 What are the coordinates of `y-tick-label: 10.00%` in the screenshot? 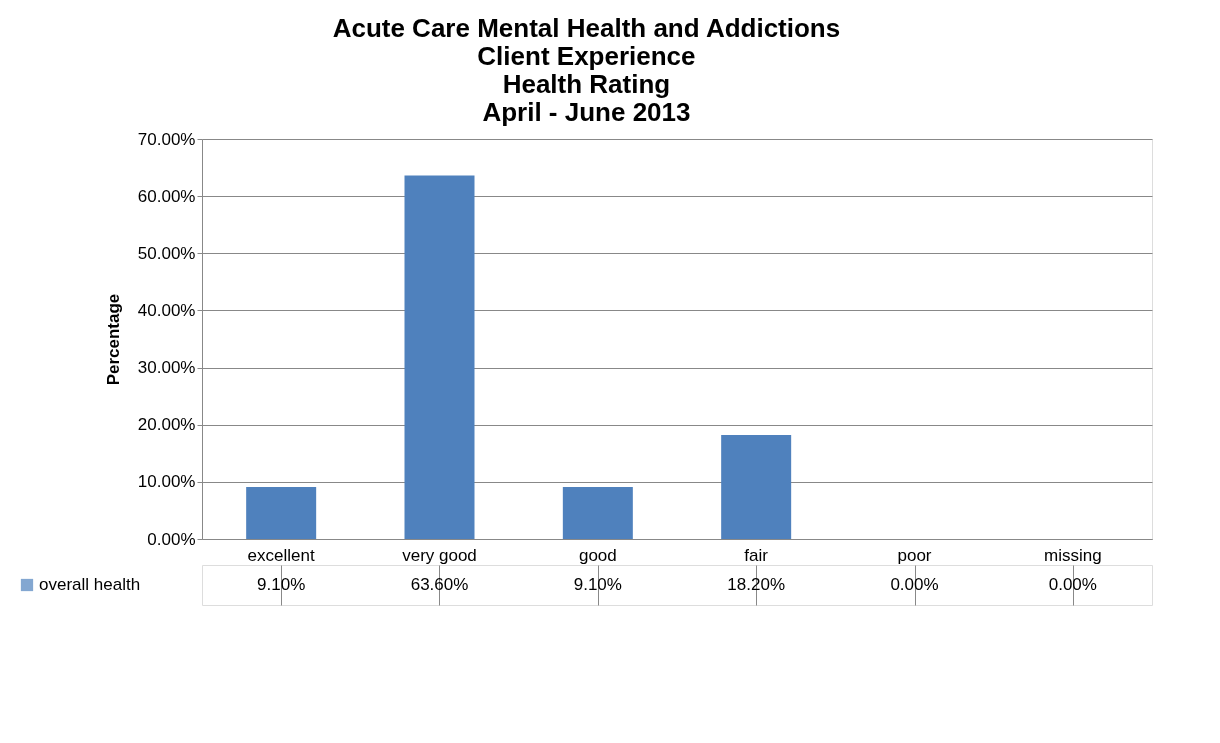 It's located at (166, 482).